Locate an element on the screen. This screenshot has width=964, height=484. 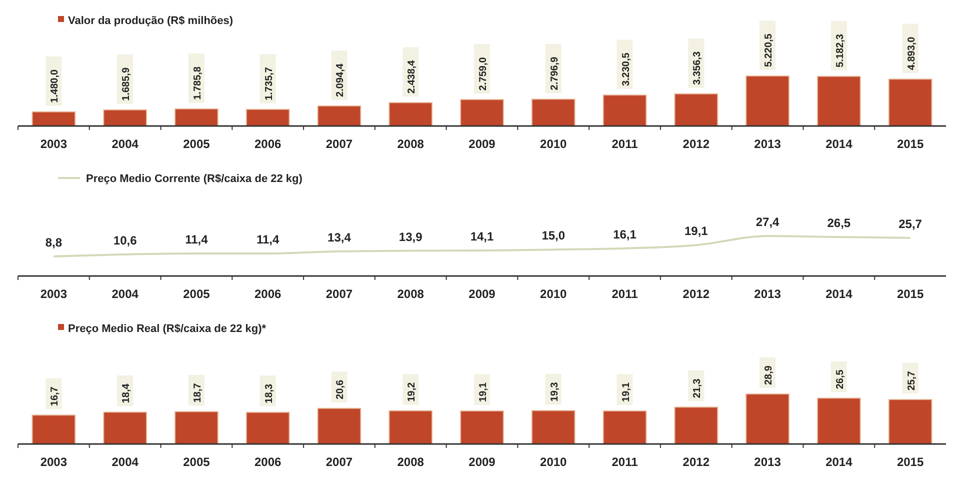
data-label: 16,1 is located at coordinates (625, 234).